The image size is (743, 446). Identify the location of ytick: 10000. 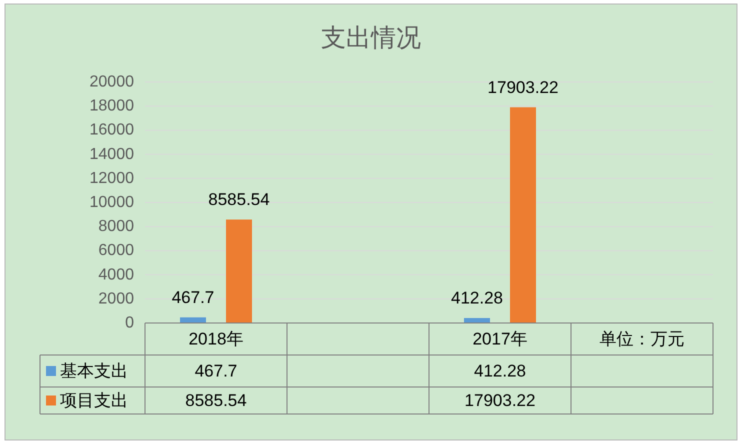
(112, 202).